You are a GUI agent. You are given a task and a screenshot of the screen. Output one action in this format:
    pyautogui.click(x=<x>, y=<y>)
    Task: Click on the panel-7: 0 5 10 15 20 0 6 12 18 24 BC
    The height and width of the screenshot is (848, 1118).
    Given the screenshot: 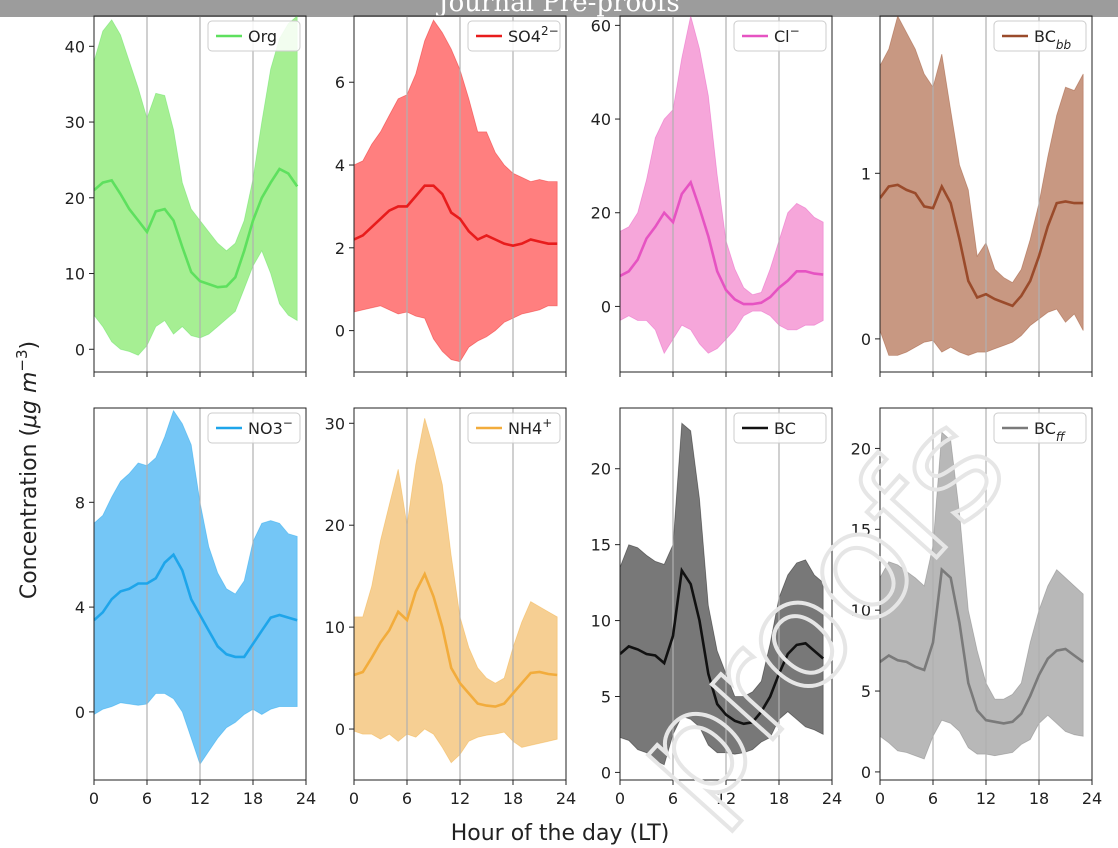 What is the action you would take?
    pyautogui.click(x=716, y=607)
    